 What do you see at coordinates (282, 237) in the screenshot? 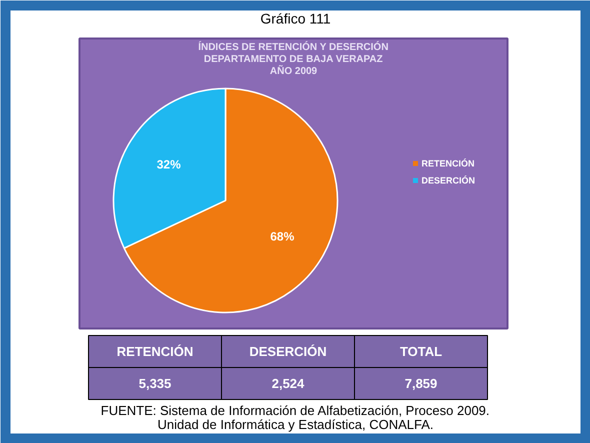
I see `data-label: 68%` at bounding box center [282, 237].